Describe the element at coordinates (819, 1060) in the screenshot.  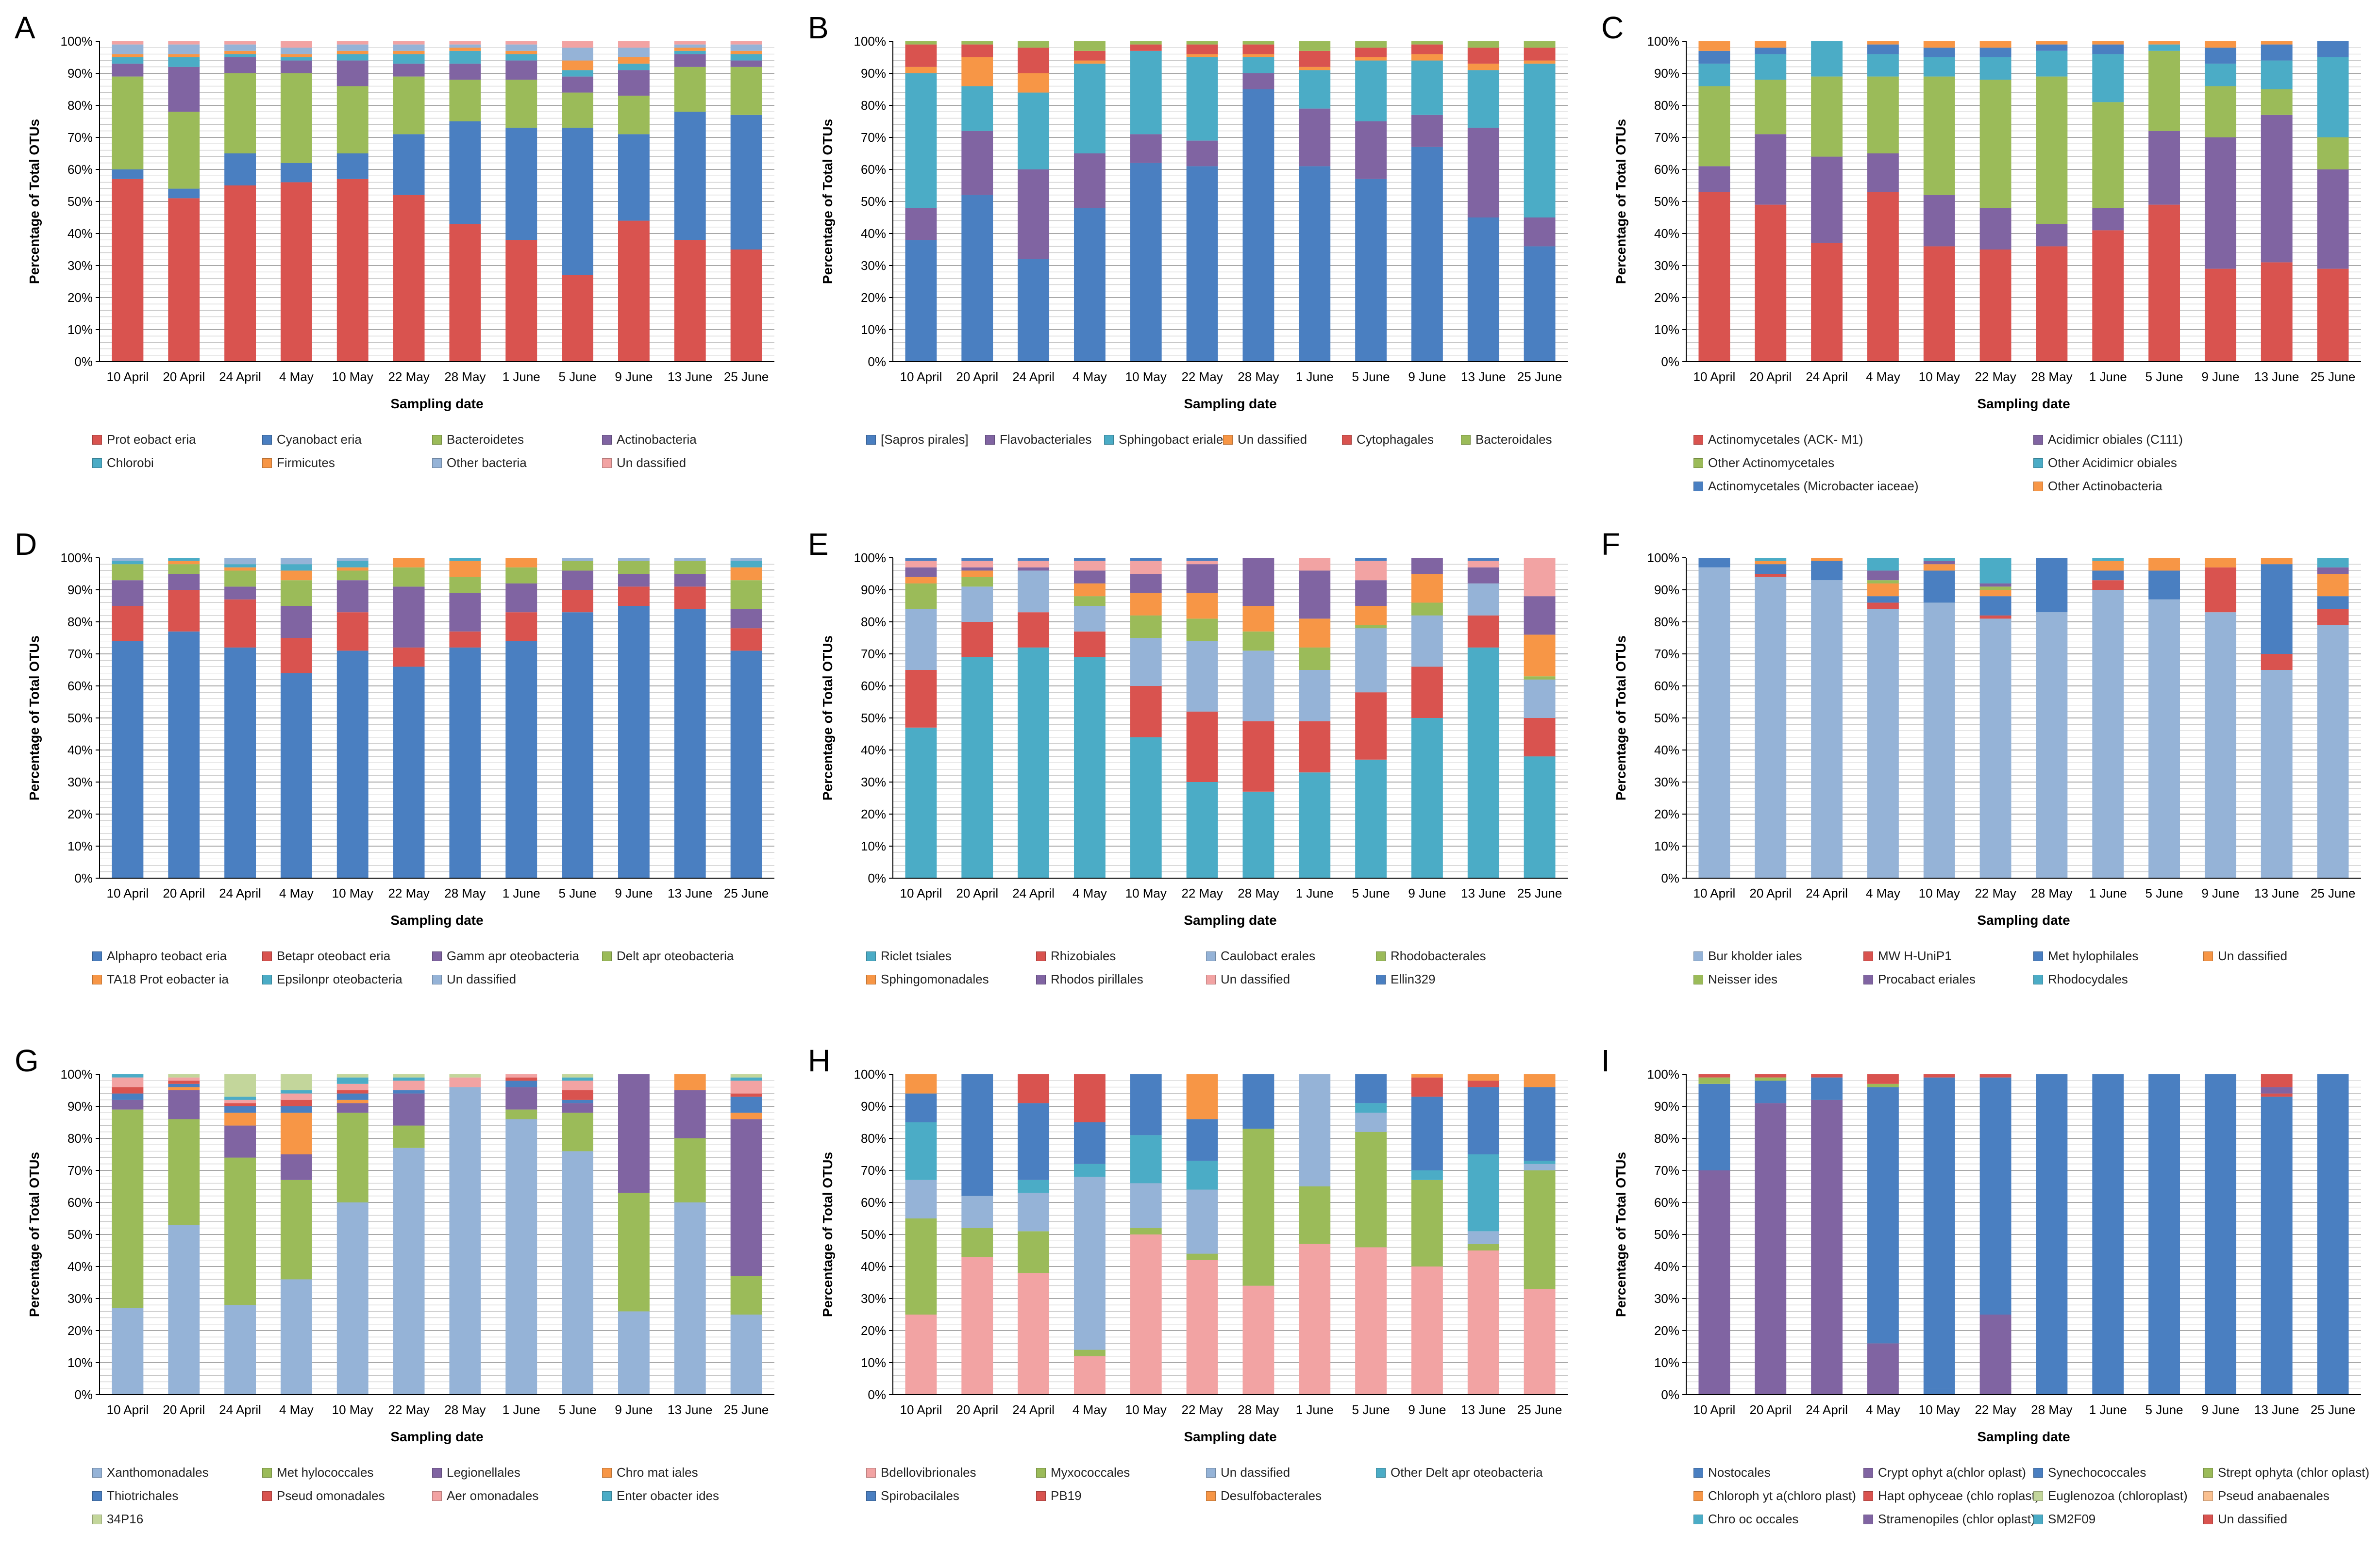
I see `panel-letter: H` at that location.